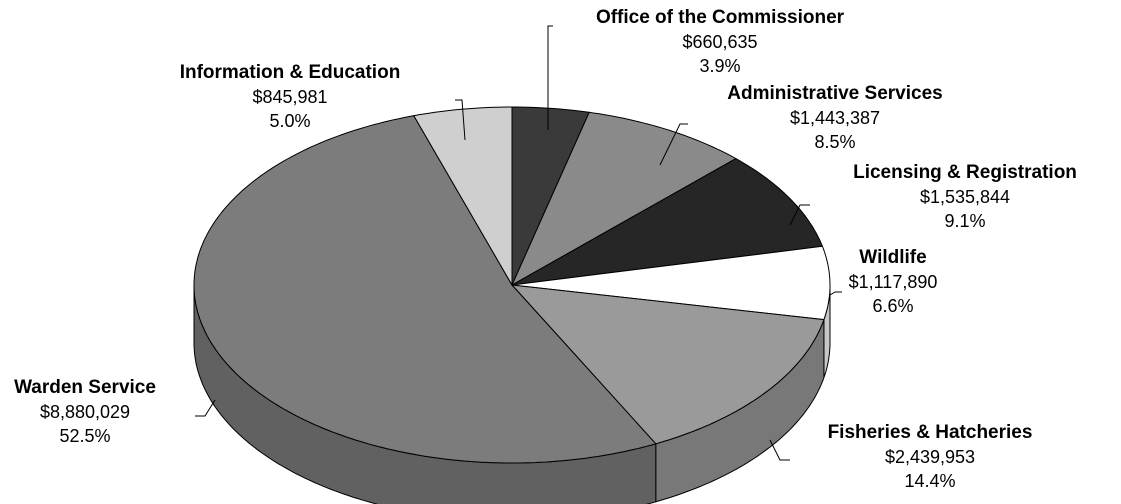  Describe the element at coordinates (834, 142) in the screenshot. I see `slice-percent: 8.5%` at that location.